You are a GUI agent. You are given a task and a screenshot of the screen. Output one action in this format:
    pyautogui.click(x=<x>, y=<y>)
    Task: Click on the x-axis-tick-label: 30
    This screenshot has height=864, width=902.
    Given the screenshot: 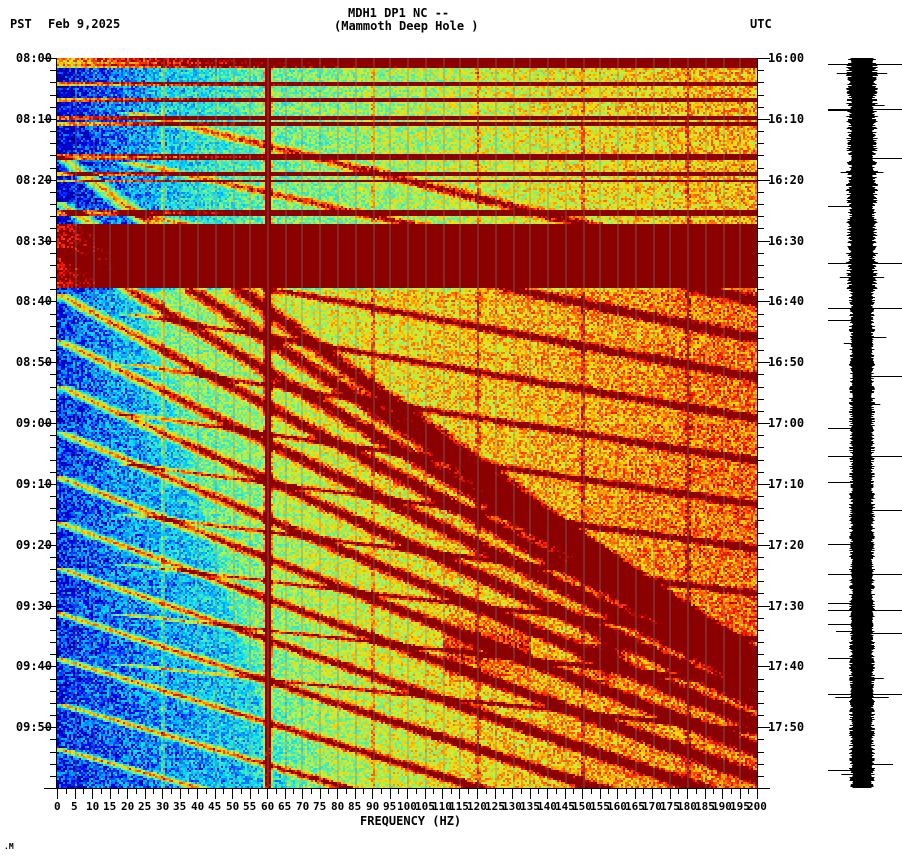 What is the action you would take?
    pyautogui.click(x=163, y=806)
    